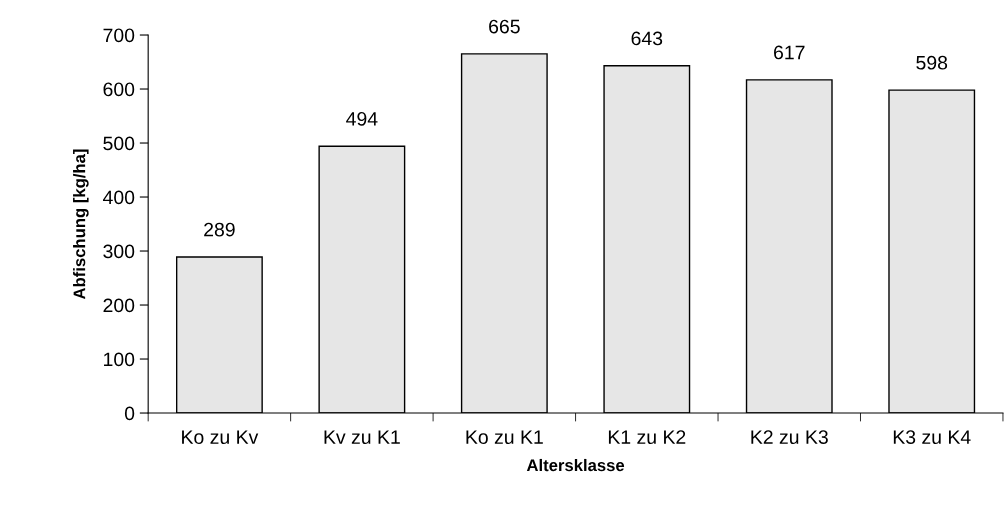 This screenshot has width=1008, height=515. Describe the element at coordinates (504, 437) in the screenshot. I see `x-tick-label: Ko zu K1` at that location.